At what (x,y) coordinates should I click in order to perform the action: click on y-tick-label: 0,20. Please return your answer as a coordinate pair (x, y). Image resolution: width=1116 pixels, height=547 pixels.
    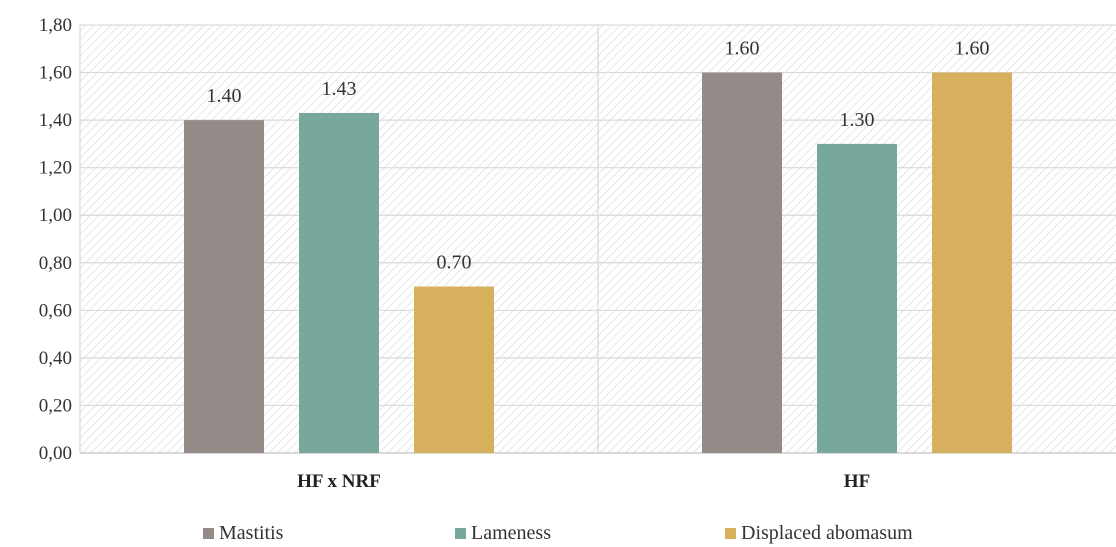
    Looking at the image, I should click on (55, 405).